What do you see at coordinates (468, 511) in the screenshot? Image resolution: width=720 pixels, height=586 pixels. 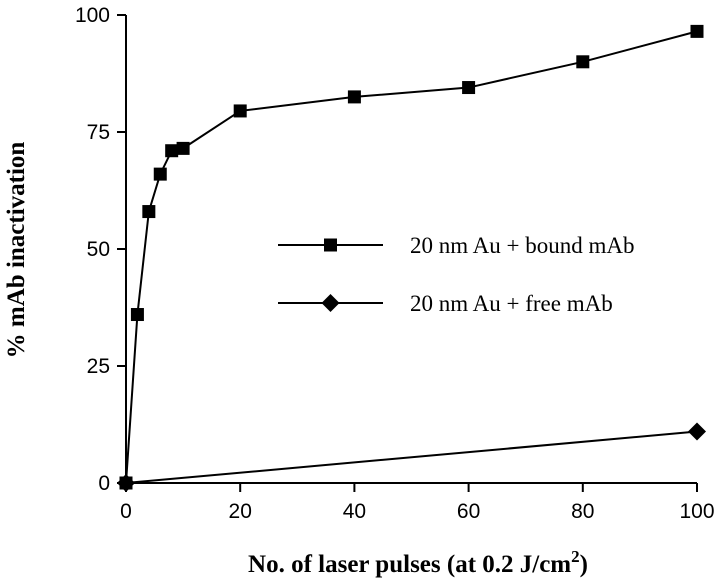 I see `x-tick-label: 60` at bounding box center [468, 511].